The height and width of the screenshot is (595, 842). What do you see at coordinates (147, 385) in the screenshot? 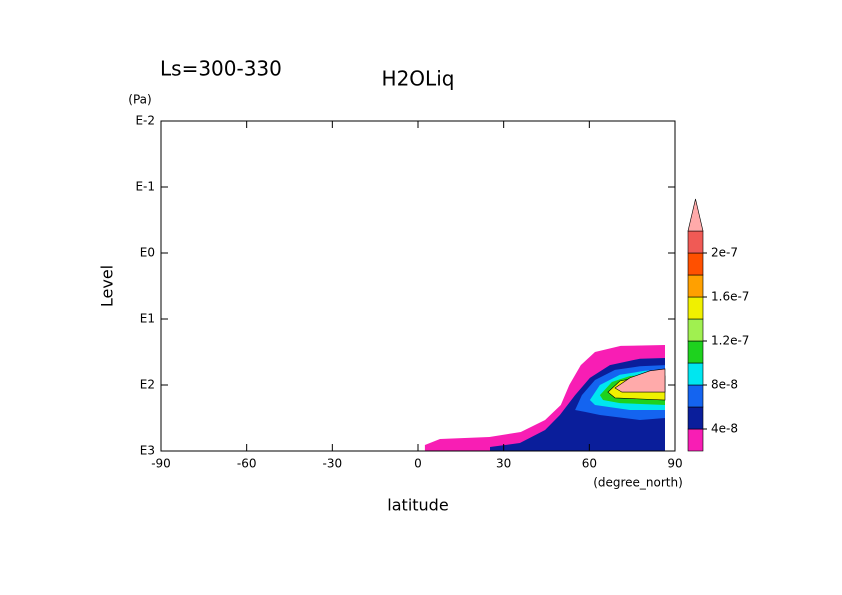
I see `y-tick-label: E2` at bounding box center [147, 385].